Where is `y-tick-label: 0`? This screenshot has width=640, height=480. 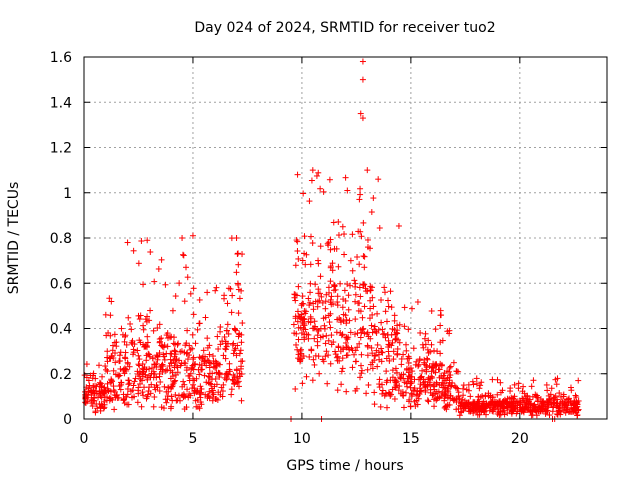 y-tick-label: 0 is located at coordinates (67, 420).